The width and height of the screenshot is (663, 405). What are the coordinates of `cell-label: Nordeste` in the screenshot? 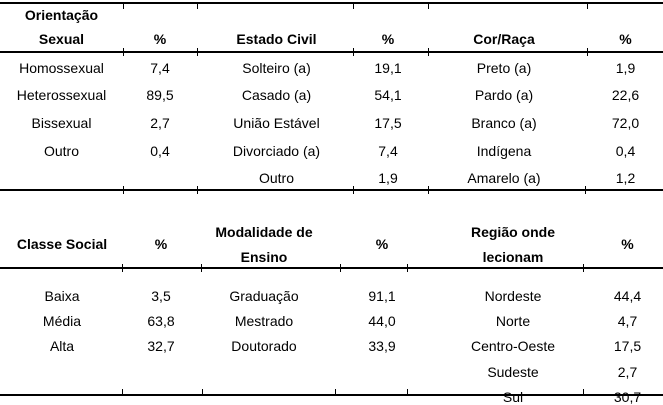 It's located at (513, 295).